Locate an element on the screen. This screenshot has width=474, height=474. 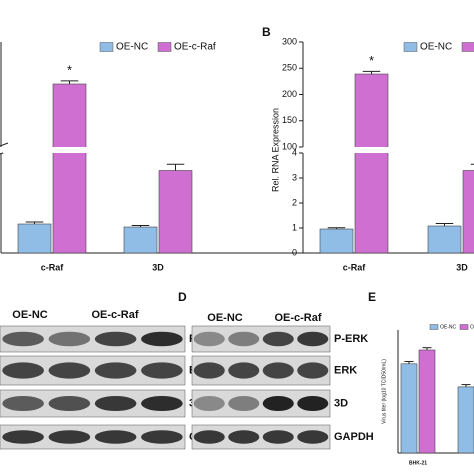
y-tick-label: 150 is located at coordinates (289, 120).